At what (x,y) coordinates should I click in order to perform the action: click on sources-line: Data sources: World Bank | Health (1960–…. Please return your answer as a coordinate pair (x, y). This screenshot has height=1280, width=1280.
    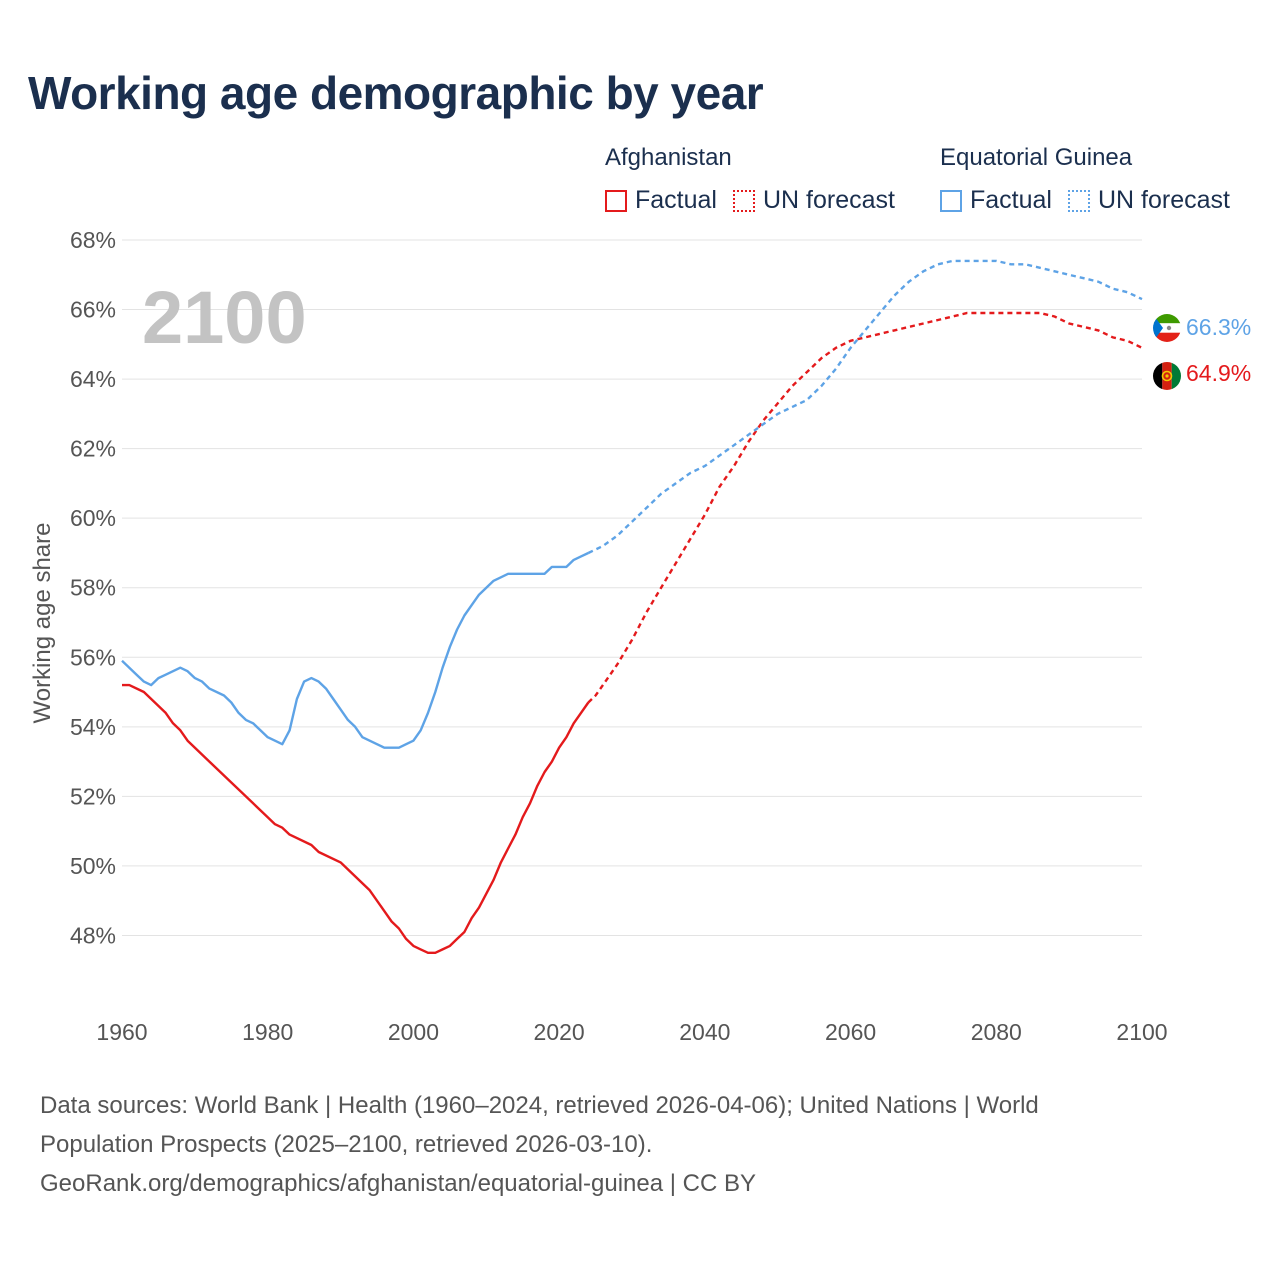
    Looking at the image, I should click on (539, 1105).